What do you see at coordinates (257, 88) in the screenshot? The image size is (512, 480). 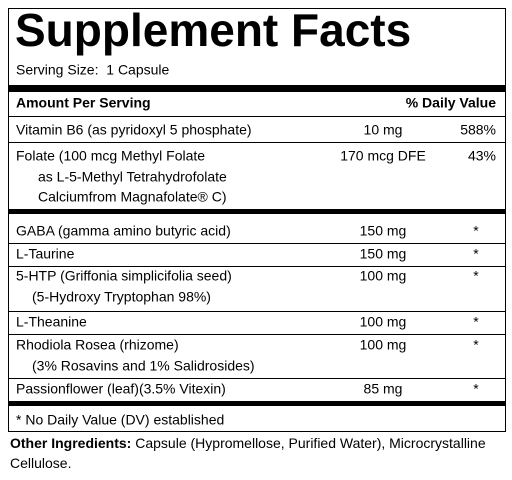 I see `thick-rule` at bounding box center [257, 88].